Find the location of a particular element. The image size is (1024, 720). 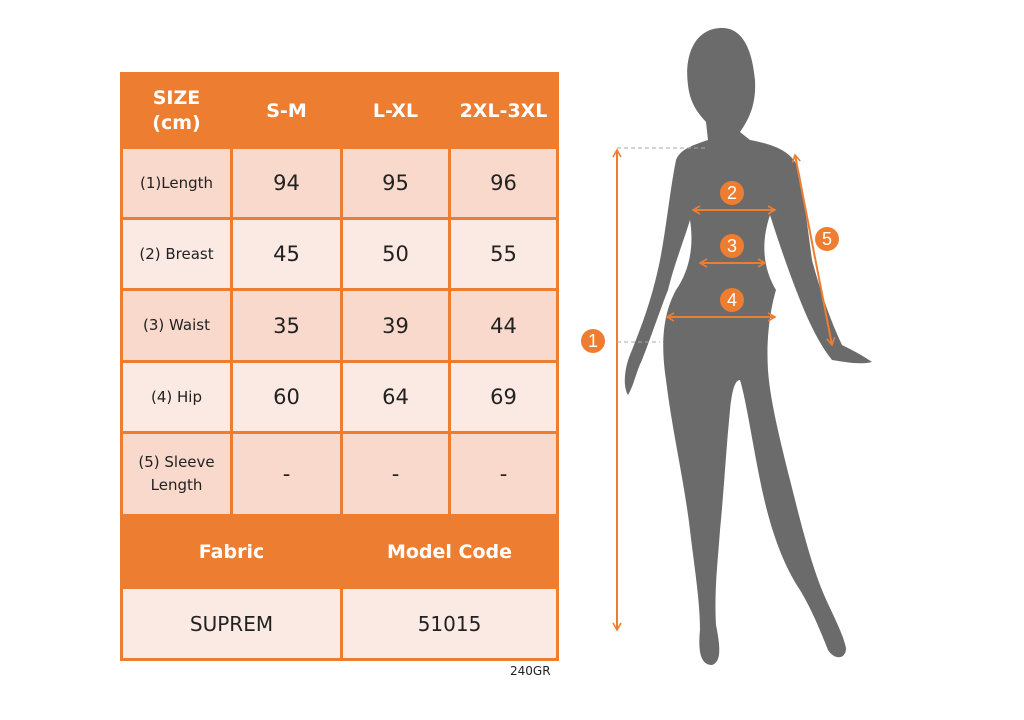

row-label: (4) Hip is located at coordinates (176, 397).